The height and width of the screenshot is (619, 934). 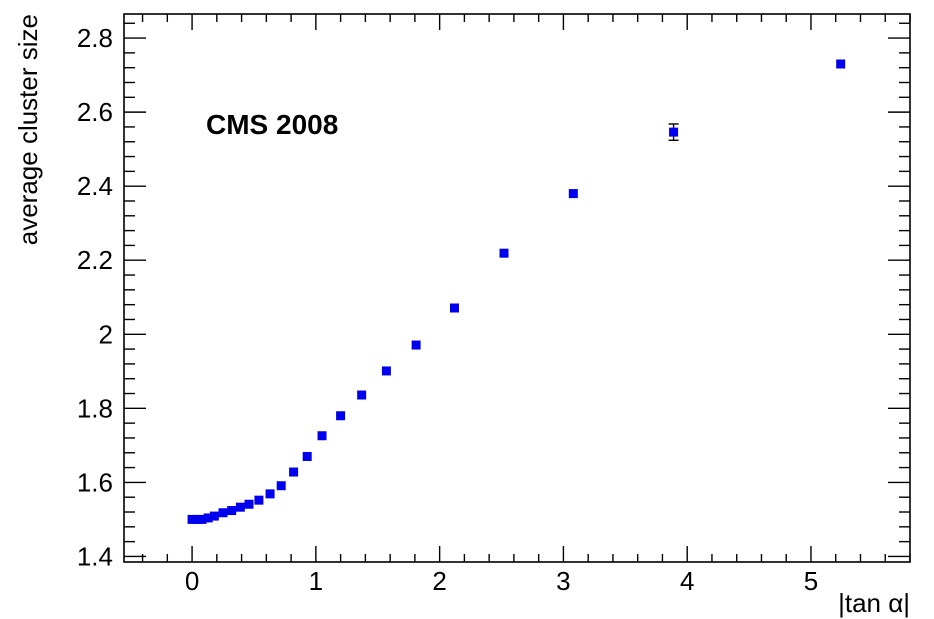 What do you see at coordinates (192, 581) in the screenshot?
I see `x-tick-label: 0` at bounding box center [192, 581].